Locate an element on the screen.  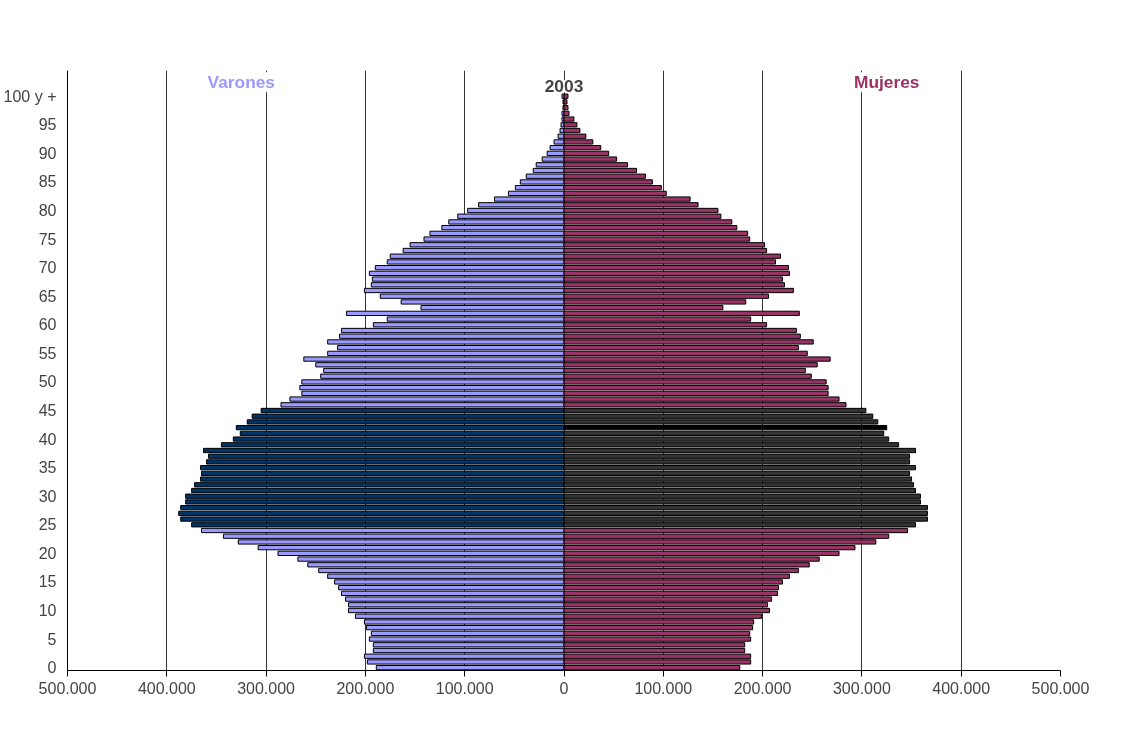
chart-title: 2003 is located at coordinates (564, 86).